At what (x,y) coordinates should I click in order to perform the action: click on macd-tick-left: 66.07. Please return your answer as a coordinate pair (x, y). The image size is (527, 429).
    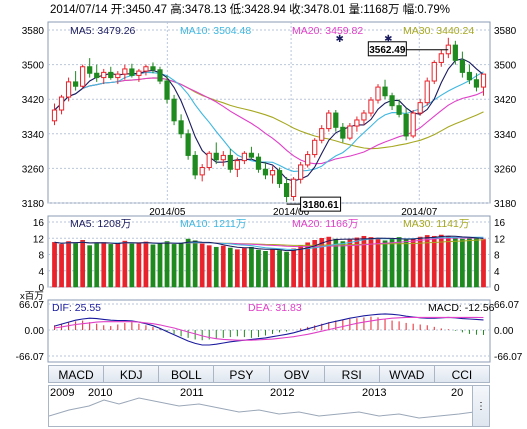
    Looking at the image, I should click on (31, 305).